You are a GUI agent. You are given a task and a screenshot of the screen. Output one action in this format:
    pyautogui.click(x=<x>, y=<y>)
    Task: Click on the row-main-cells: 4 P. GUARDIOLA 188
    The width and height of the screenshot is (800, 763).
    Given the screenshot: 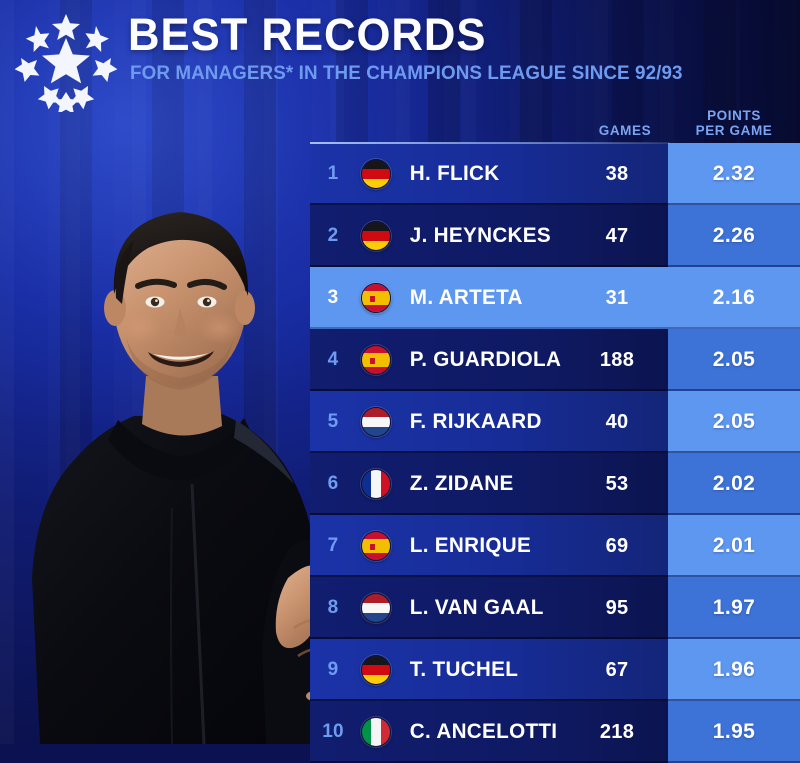 What is the action you would take?
    pyautogui.click(x=489, y=360)
    